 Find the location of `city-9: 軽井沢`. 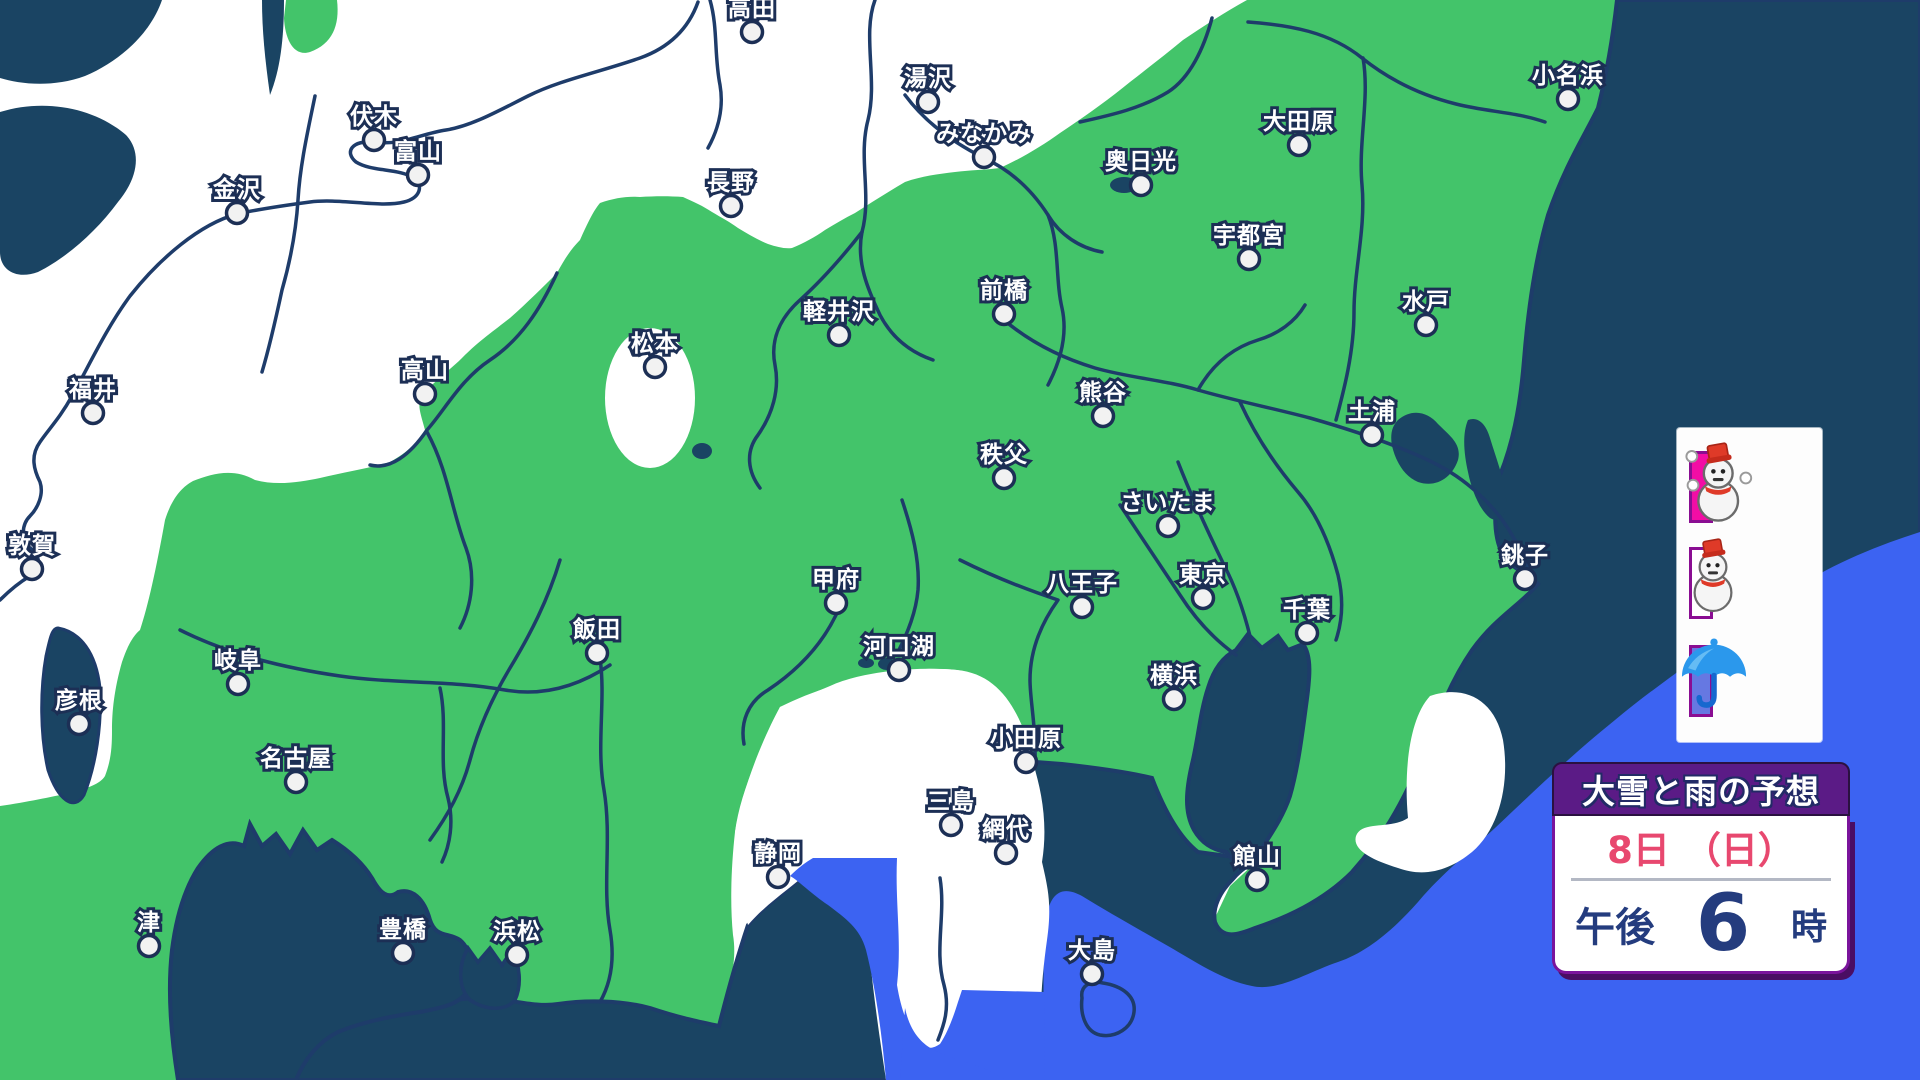

city-9: 軽井沢 is located at coordinates (838, 322).